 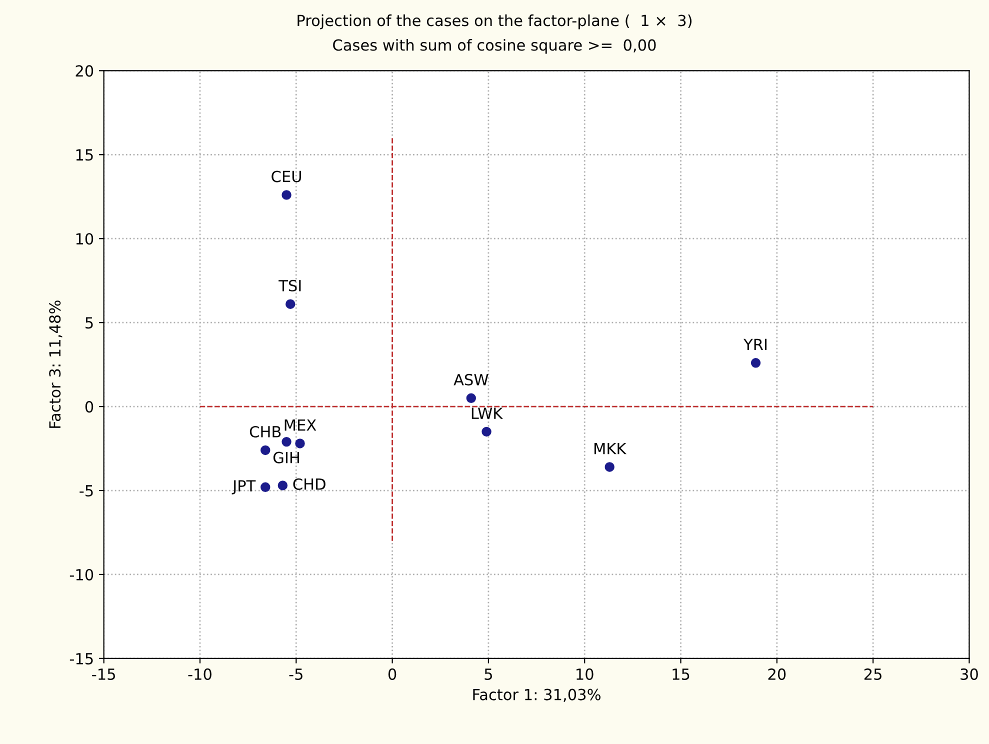 What do you see at coordinates (969, 674) in the screenshot?
I see `x-tick-label: 30` at bounding box center [969, 674].